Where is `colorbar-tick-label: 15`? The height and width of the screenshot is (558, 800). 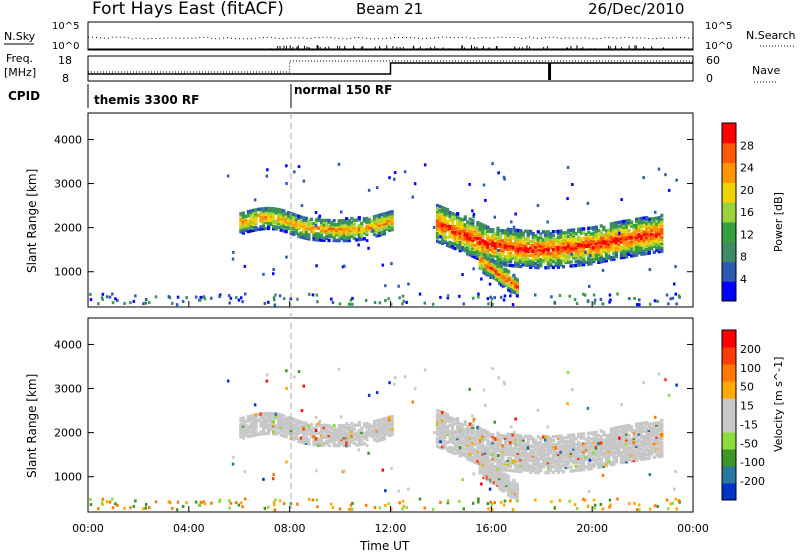
colorbar-tick-label: 15 is located at coordinates (747, 406).